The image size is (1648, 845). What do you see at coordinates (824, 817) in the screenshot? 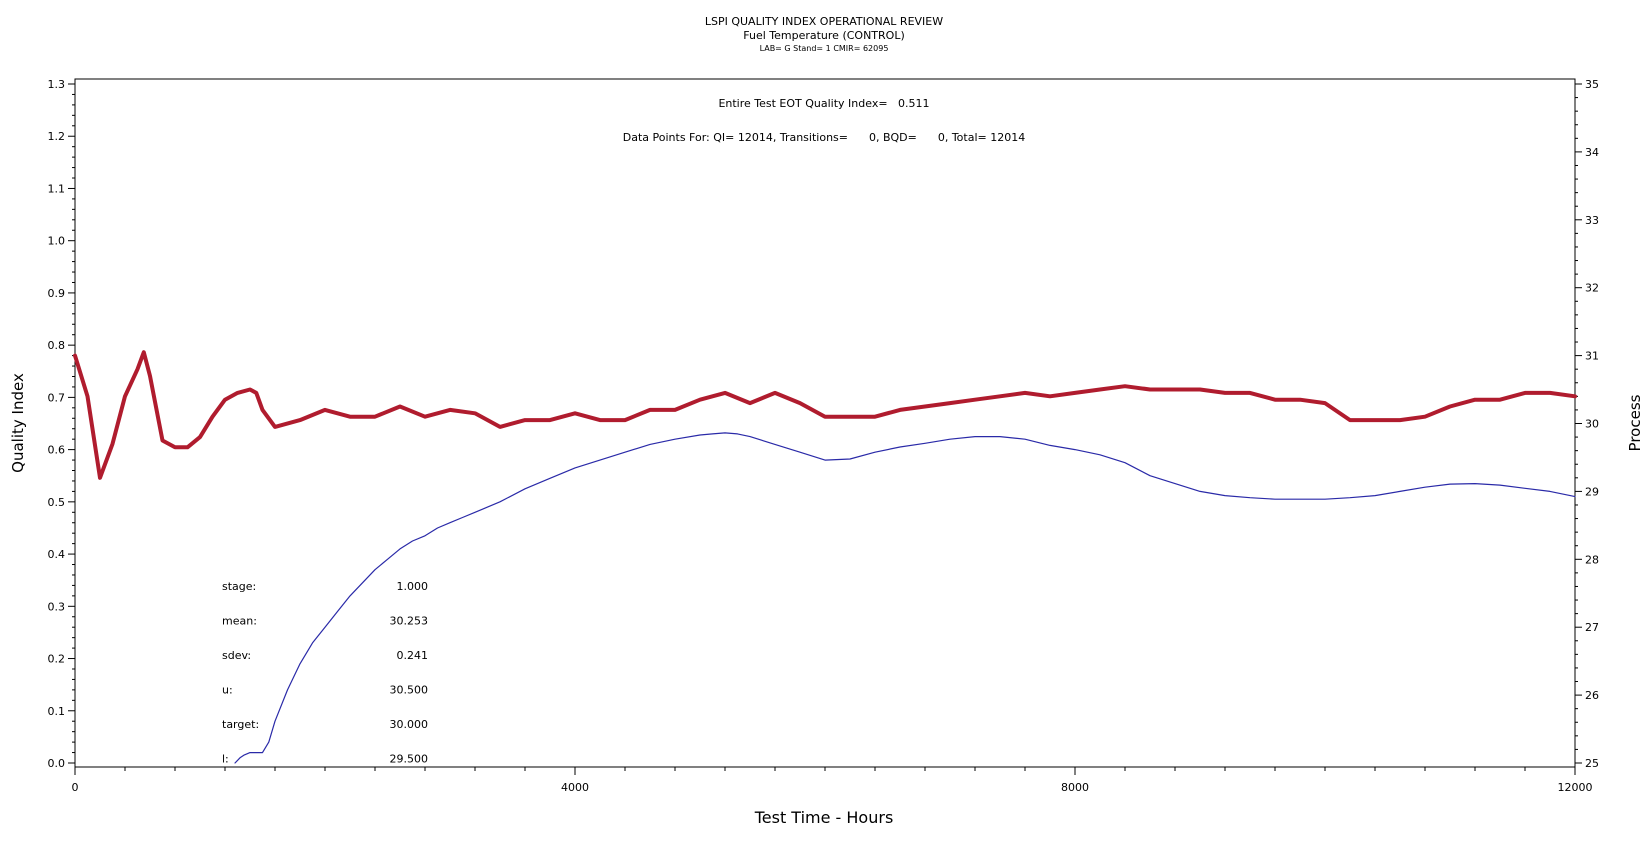
I see `x-axis-label: Test Time - Hours` at bounding box center [824, 817].